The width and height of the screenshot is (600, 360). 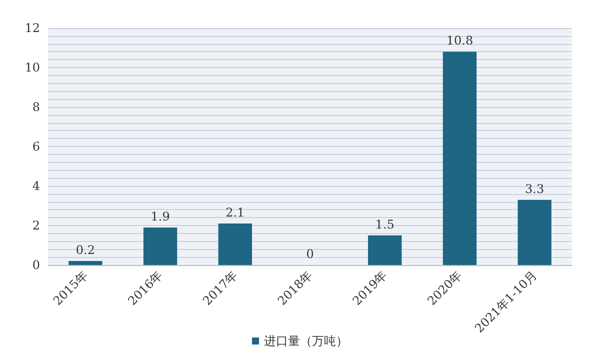 I want to click on y-tick-label: 12, so click(x=32, y=28).